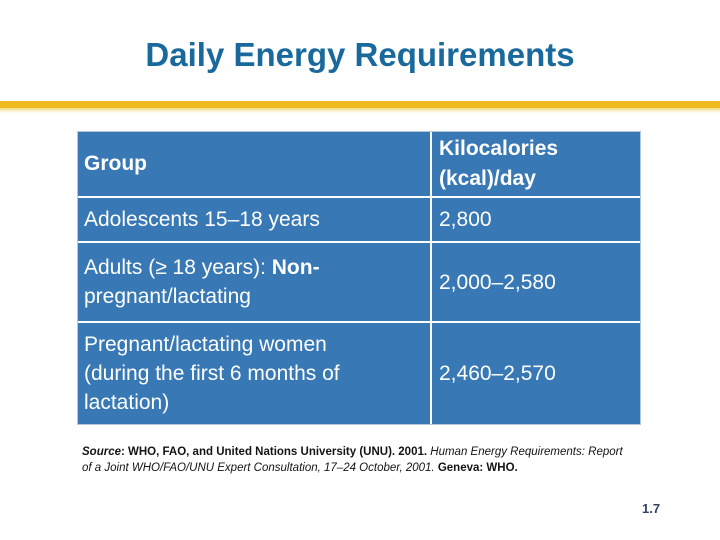  I want to click on row-adolescents-group-cell: Adolescents 15–18 years, so click(254, 219).